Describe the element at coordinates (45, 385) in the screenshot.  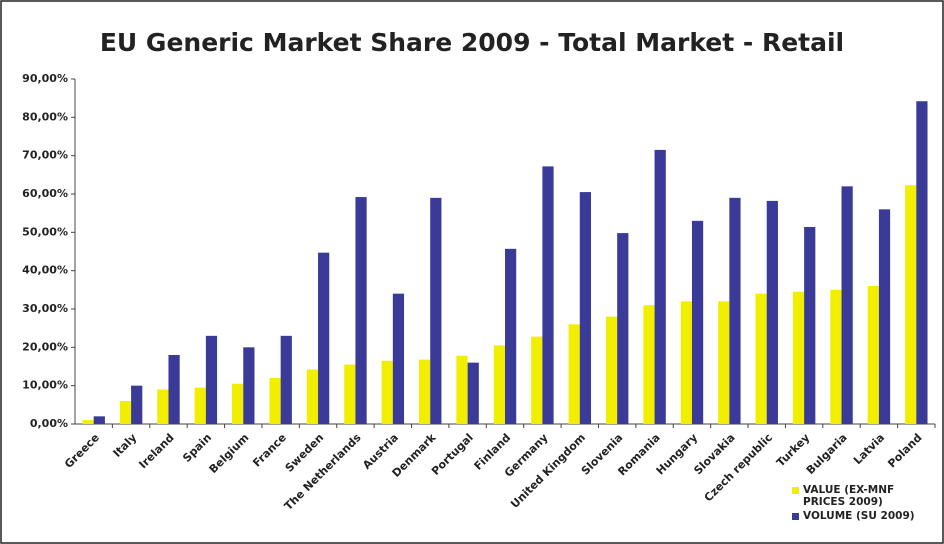
I see `y-tick-label: 10,00%` at that location.